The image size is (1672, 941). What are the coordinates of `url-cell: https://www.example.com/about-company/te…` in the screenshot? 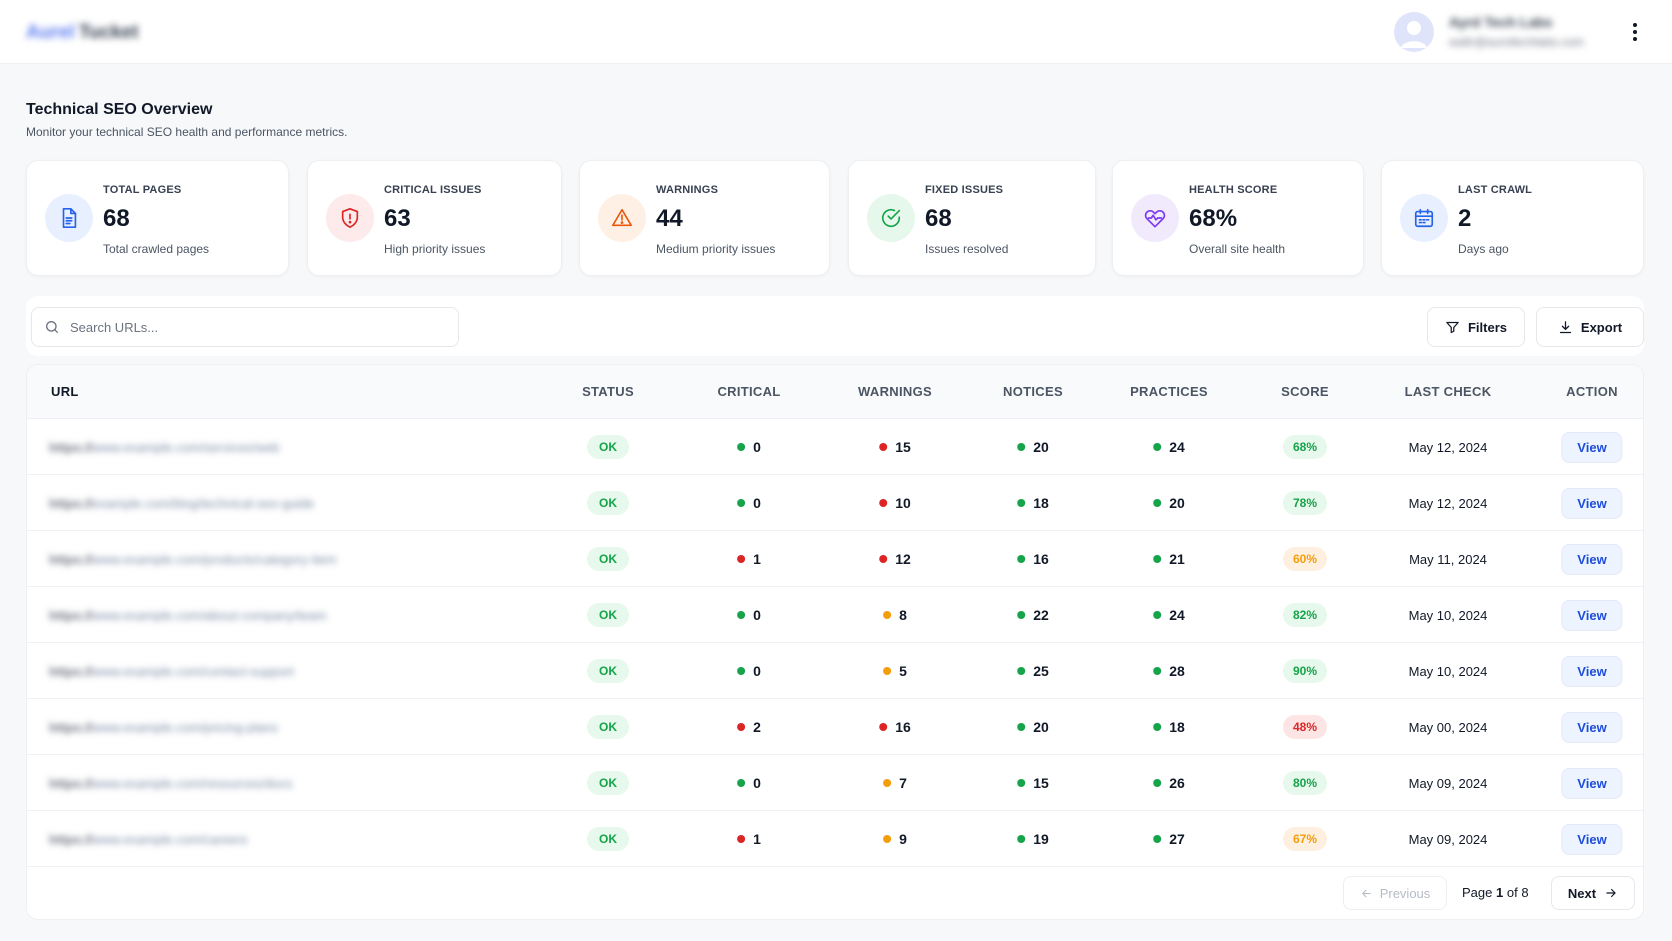 It's located at (188, 615).